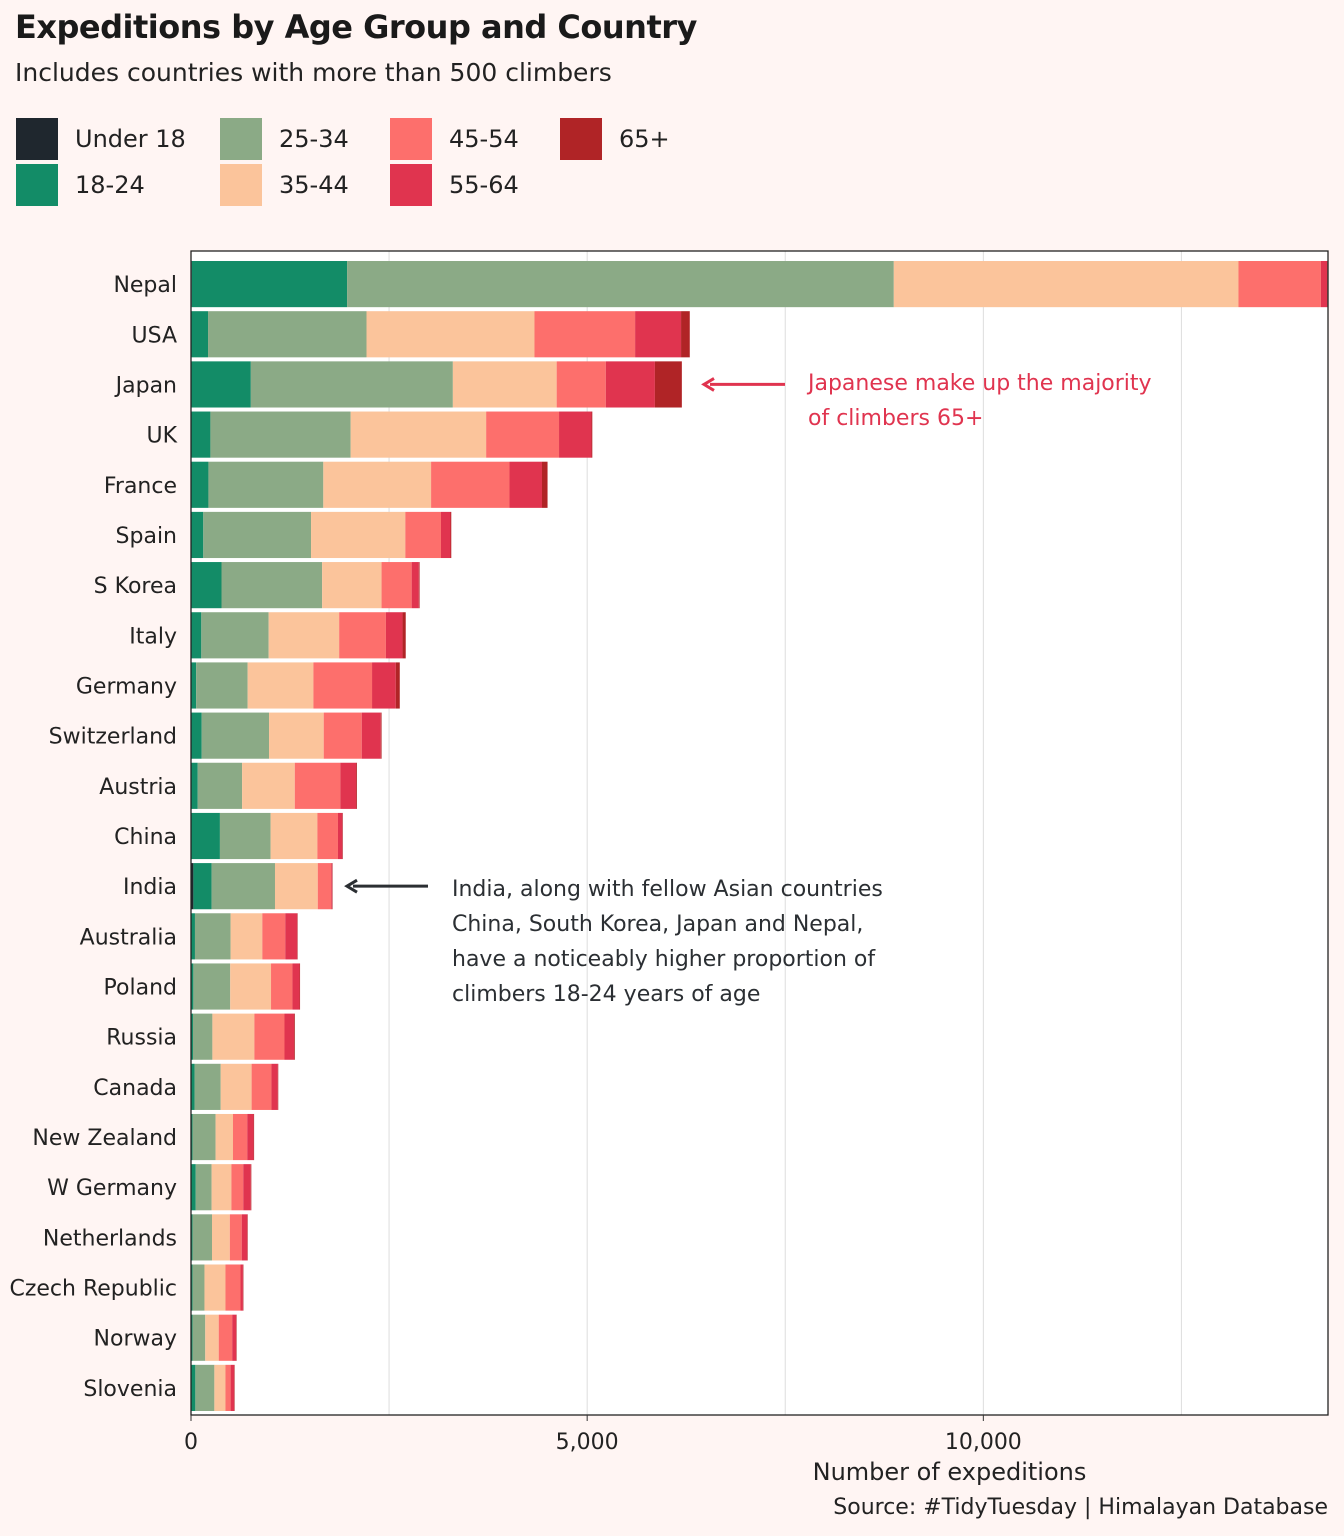 This screenshot has width=1344, height=1536. Describe the element at coordinates (135, 1339) in the screenshot. I see `y-tick-label: Norway` at that location.